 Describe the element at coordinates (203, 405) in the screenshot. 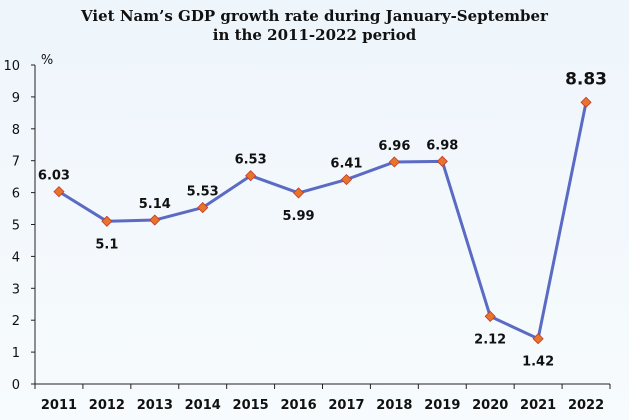

I see `x-tick-label: 2014` at that location.